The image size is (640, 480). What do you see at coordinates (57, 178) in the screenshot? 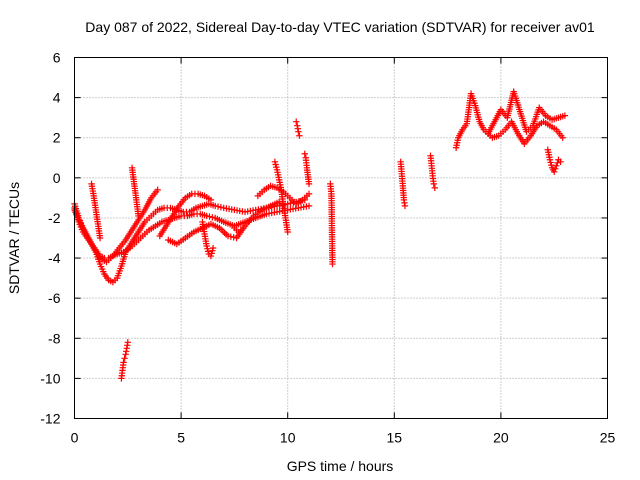
I see `y-tick-label: 0` at bounding box center [57, 178].